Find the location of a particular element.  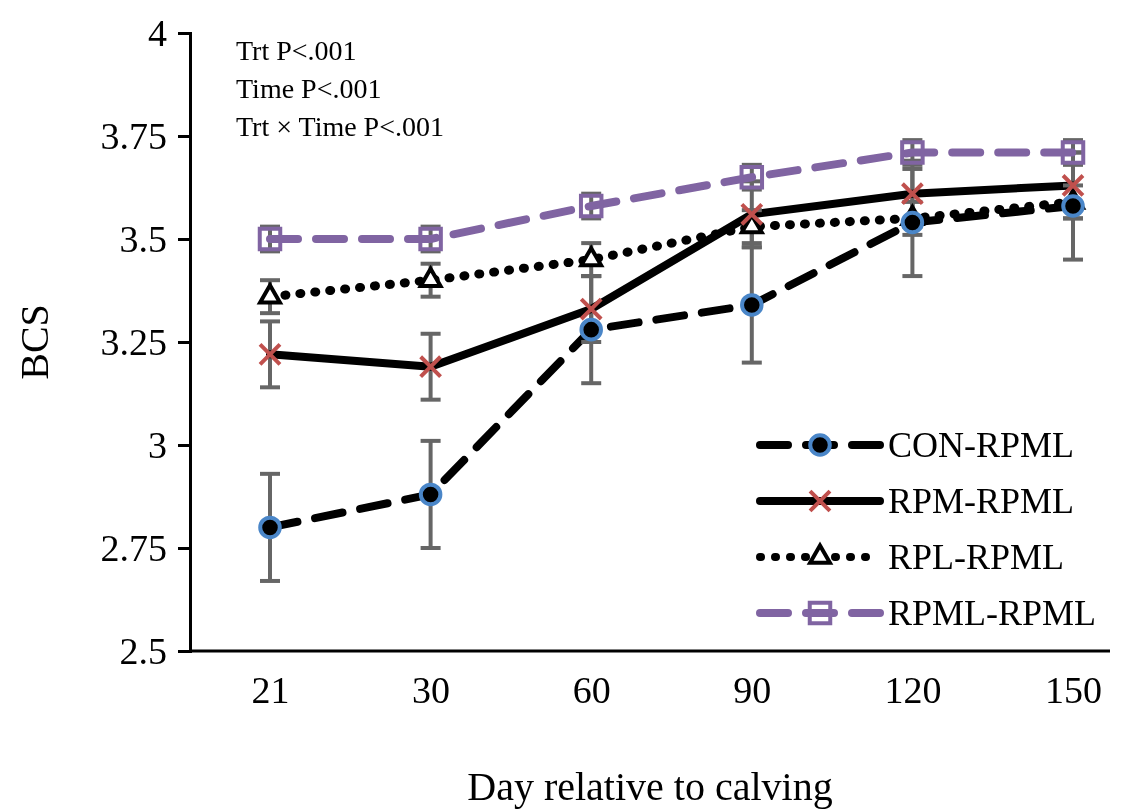

x-tick-label: 21 is located at coordinates (270, 690).